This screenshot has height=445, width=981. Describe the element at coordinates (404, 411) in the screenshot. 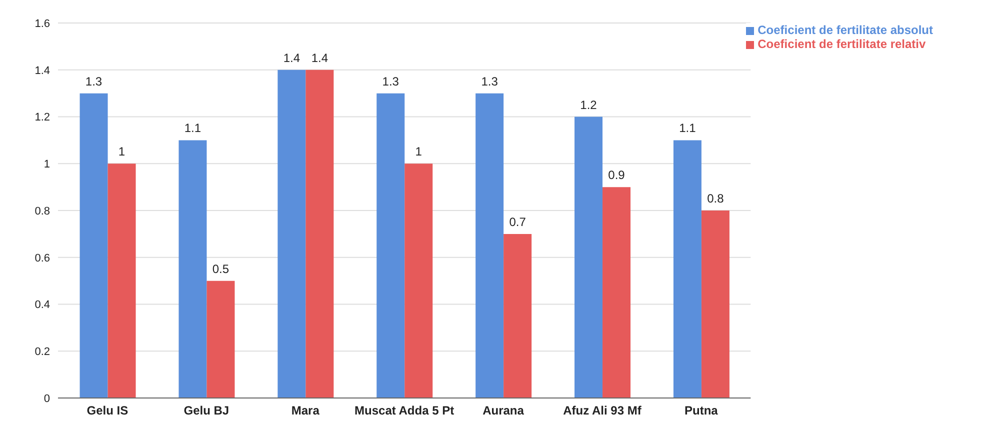

I see `x-tick-label: Muscat Adda 5 Pt` at that location.